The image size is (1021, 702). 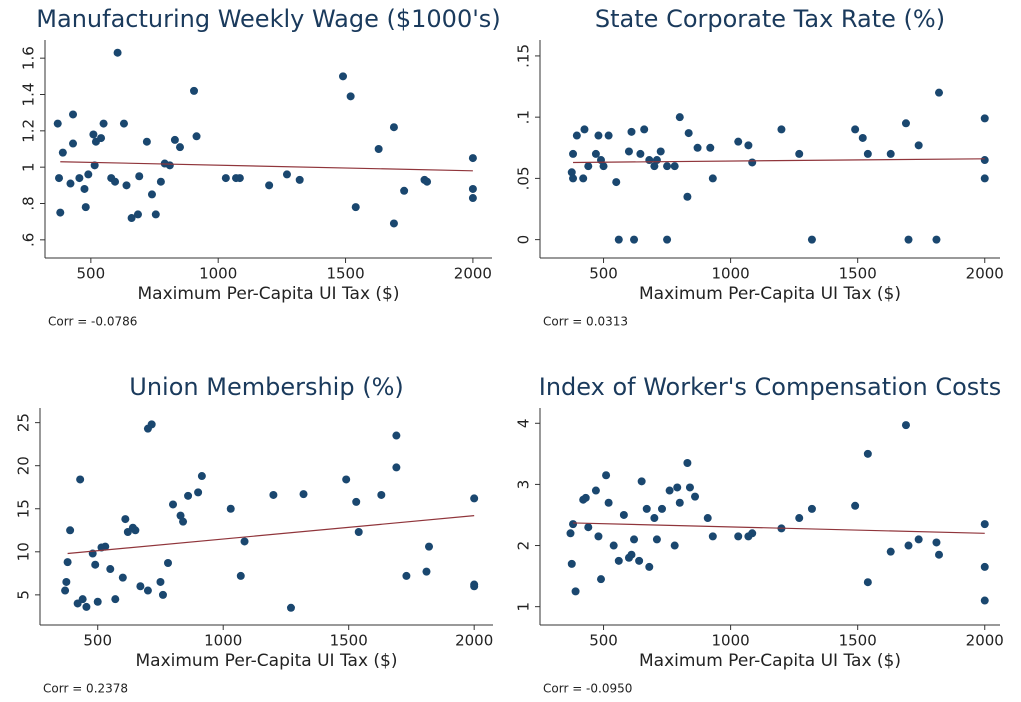 What do you see at coordinates (24, 508) in the screenshot?
I see `y-tick-label: 15` at bounding box center [24, 508].